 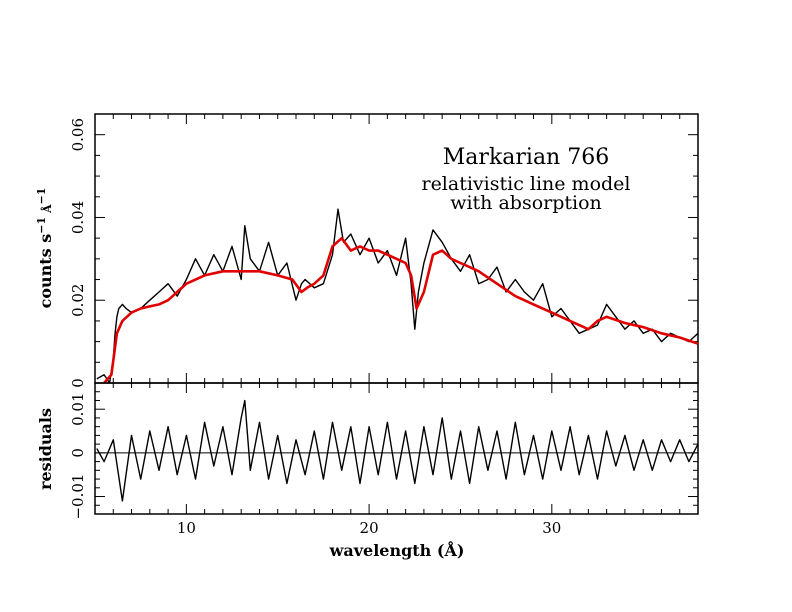 I want to click on spectrum-y-axis-label: counts s−1 Å−1, so click(x=45, y=248).